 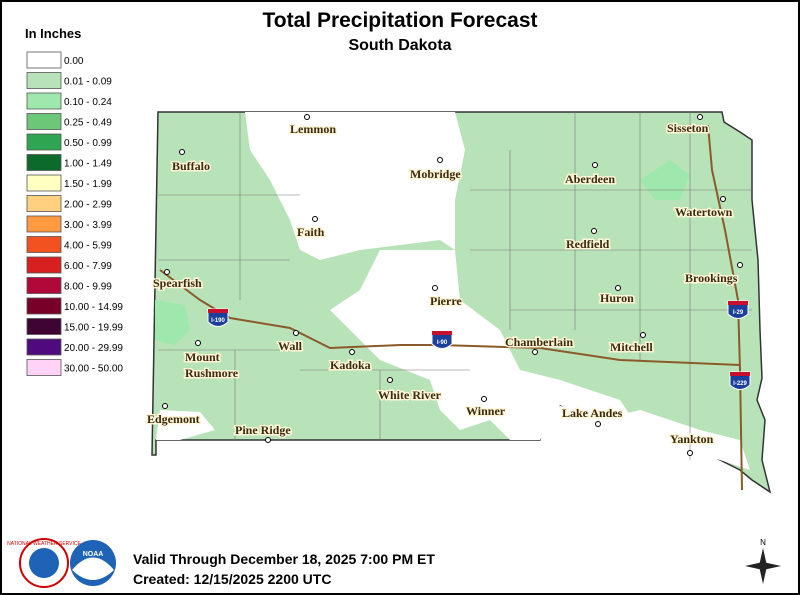 I want to click on city-label: Winner, so click(x=486, y=411).